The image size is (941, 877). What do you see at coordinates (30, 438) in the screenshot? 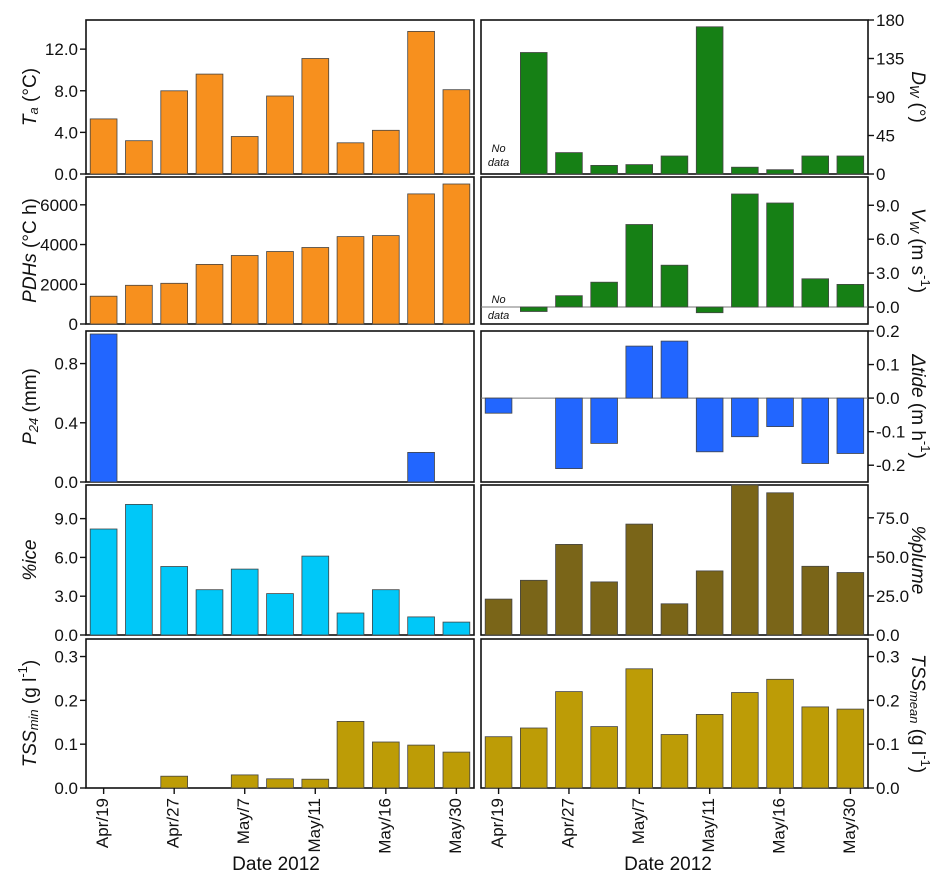
I see `y-axis-label-main: P` at bounding box center [30, 438].